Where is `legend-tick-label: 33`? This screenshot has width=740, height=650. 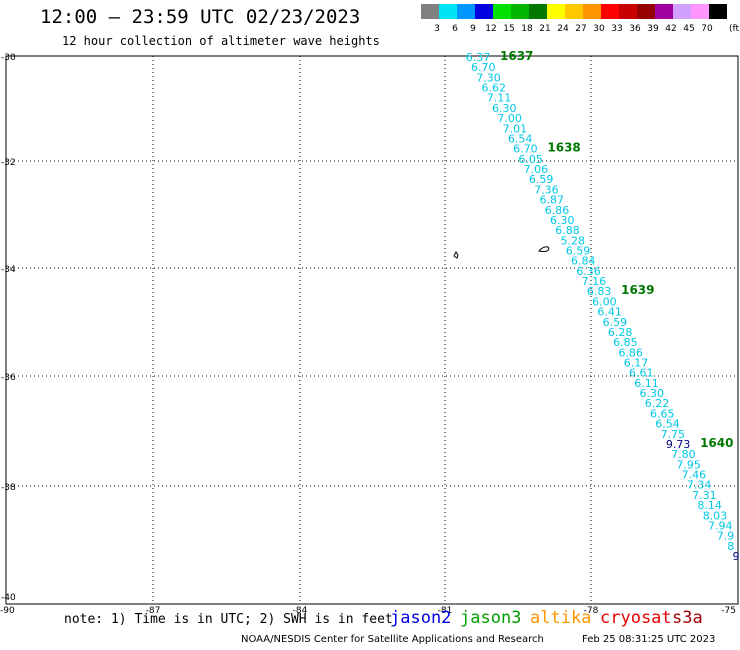 legend-tick-label: 33 is located at coordinates (617, 29).